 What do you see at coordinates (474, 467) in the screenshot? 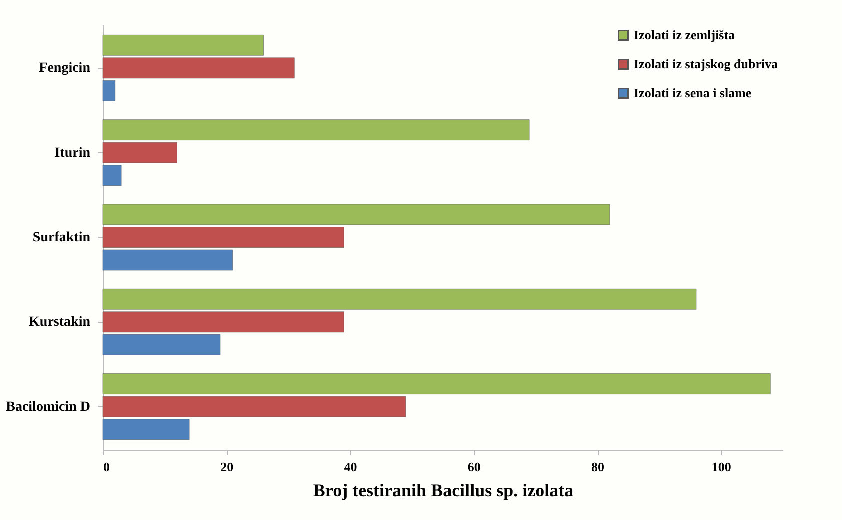
I see `x-tick-label: 60` at bounding box center [474, 467].